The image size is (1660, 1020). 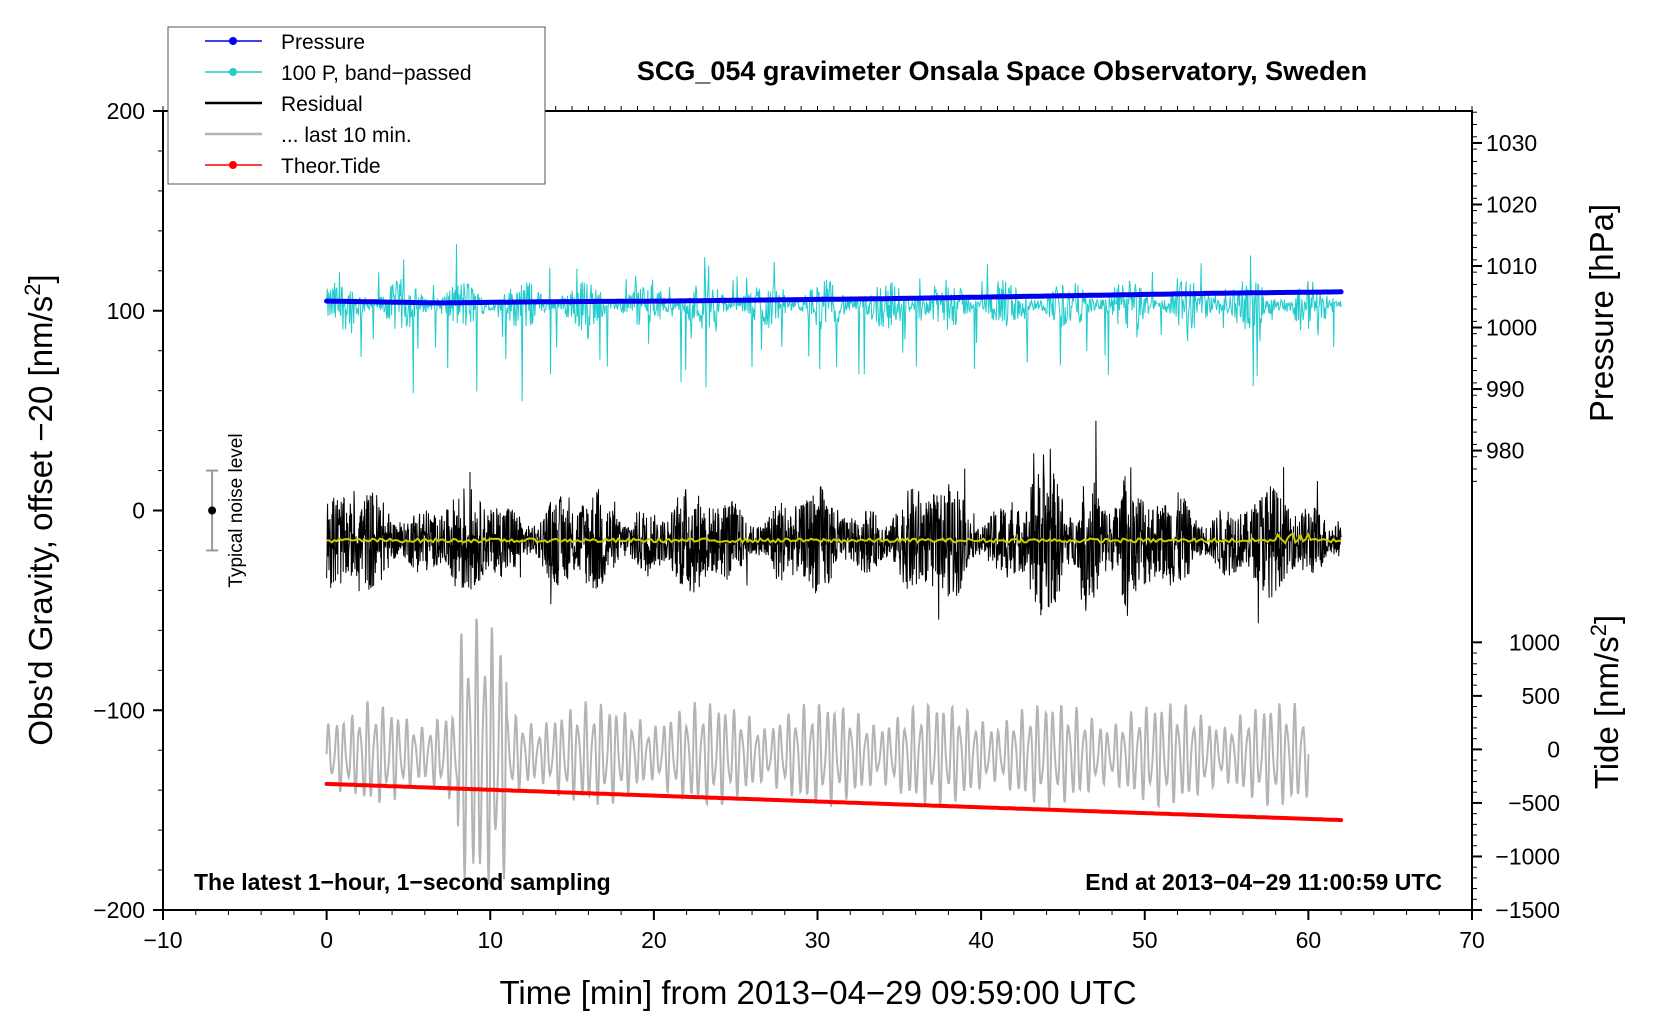 I want to click on legend-label: 100 P, band−passed, so click(x=376, y=73).